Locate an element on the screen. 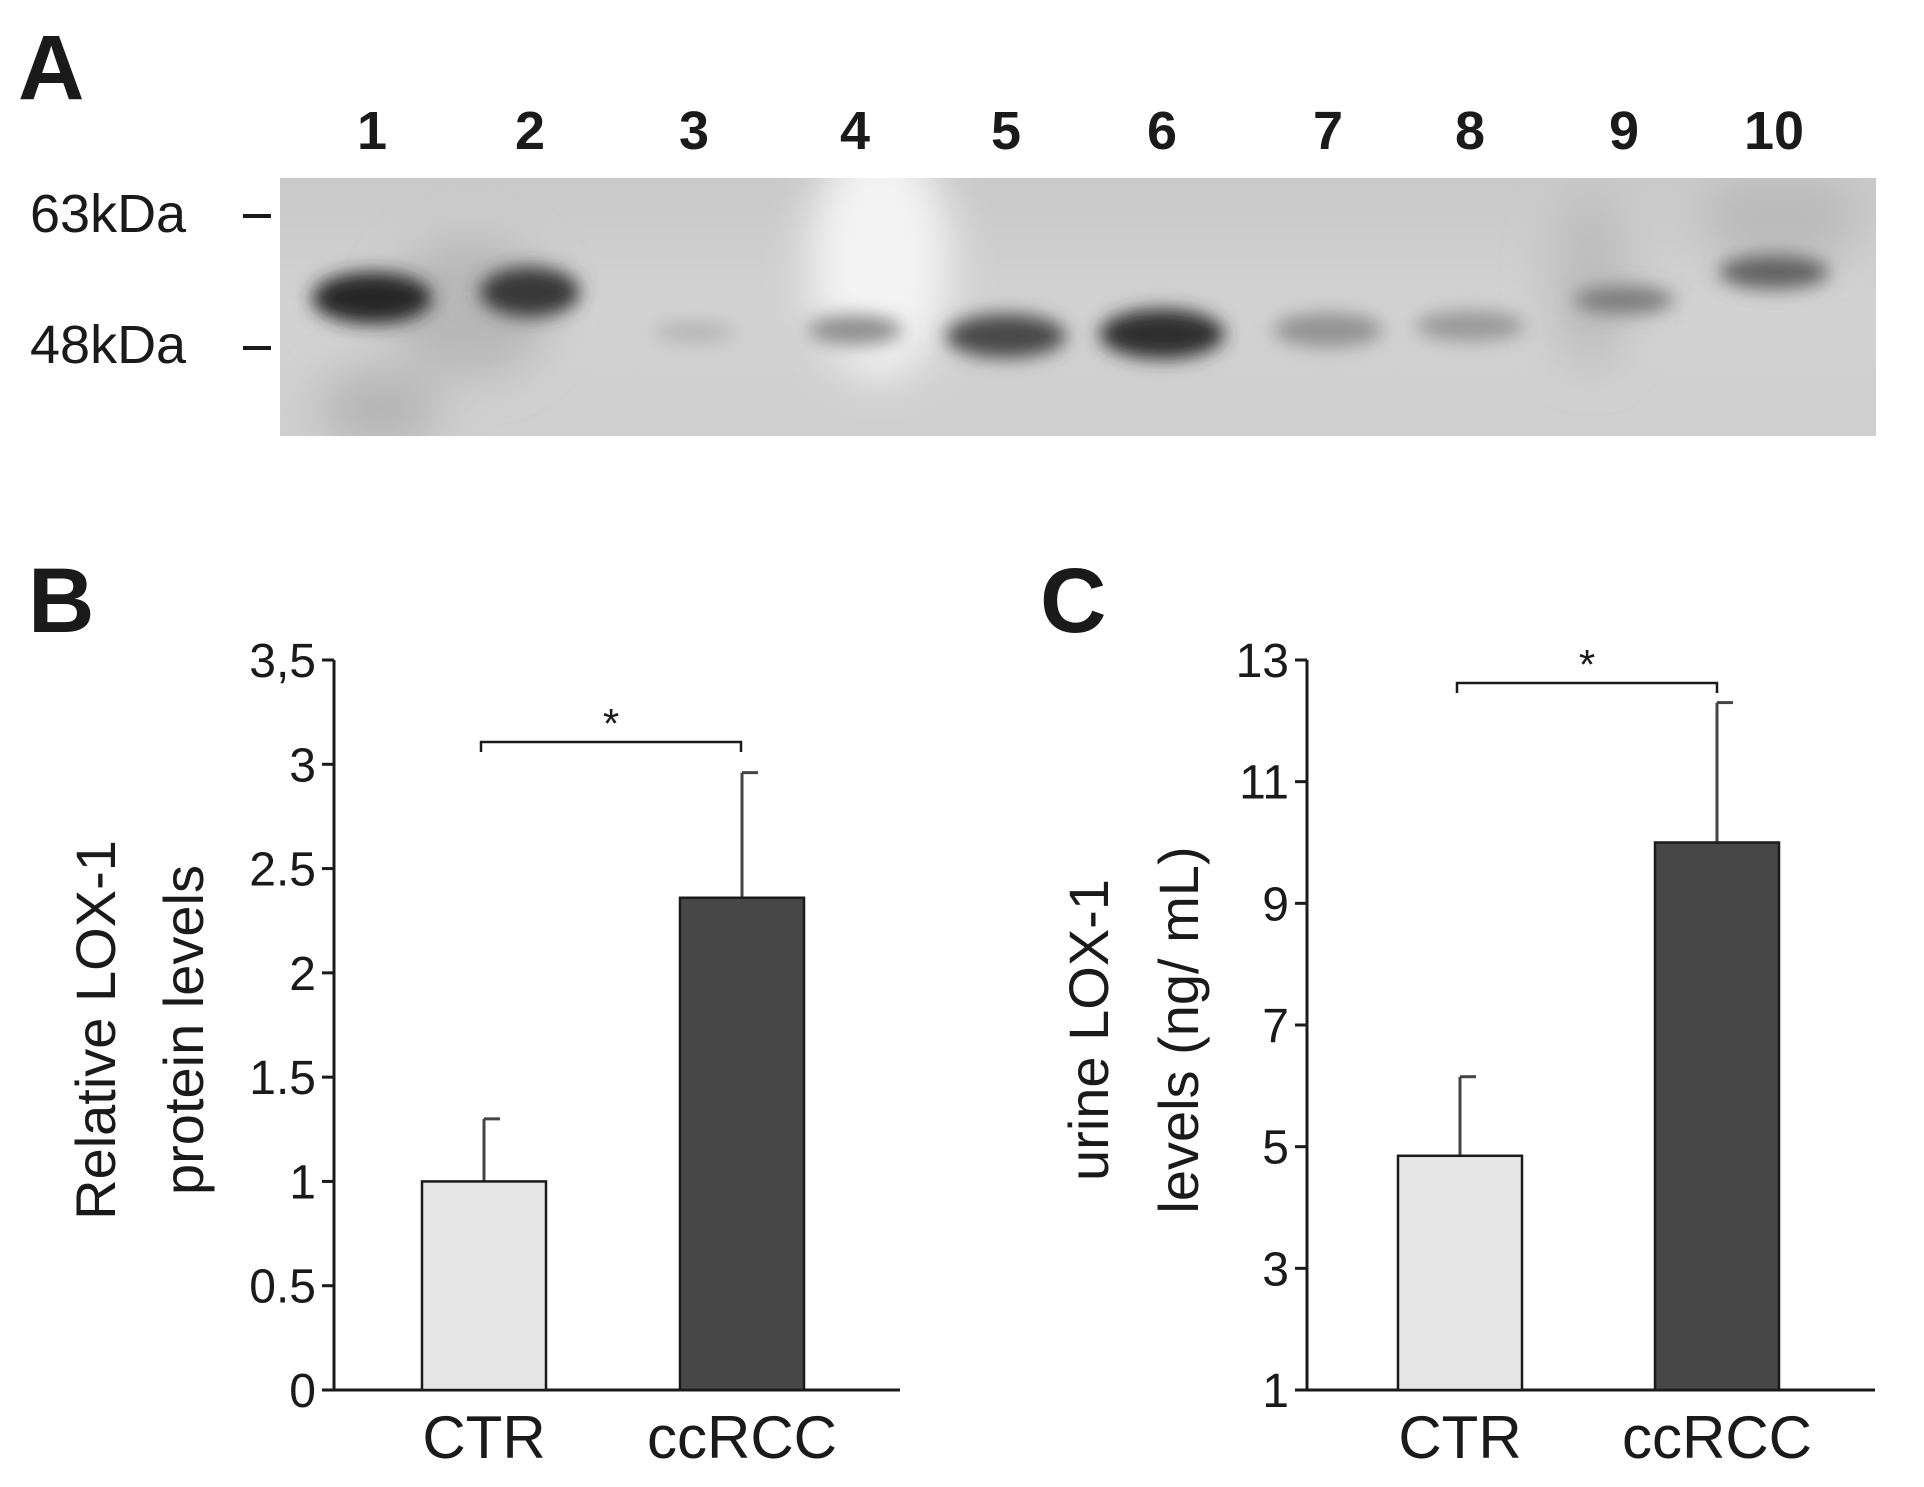 Image resolution: width=1924 pixels, height=1487 pixels. panel-c-y-tick-label: 1 is located at coordinates (1275, 1391).